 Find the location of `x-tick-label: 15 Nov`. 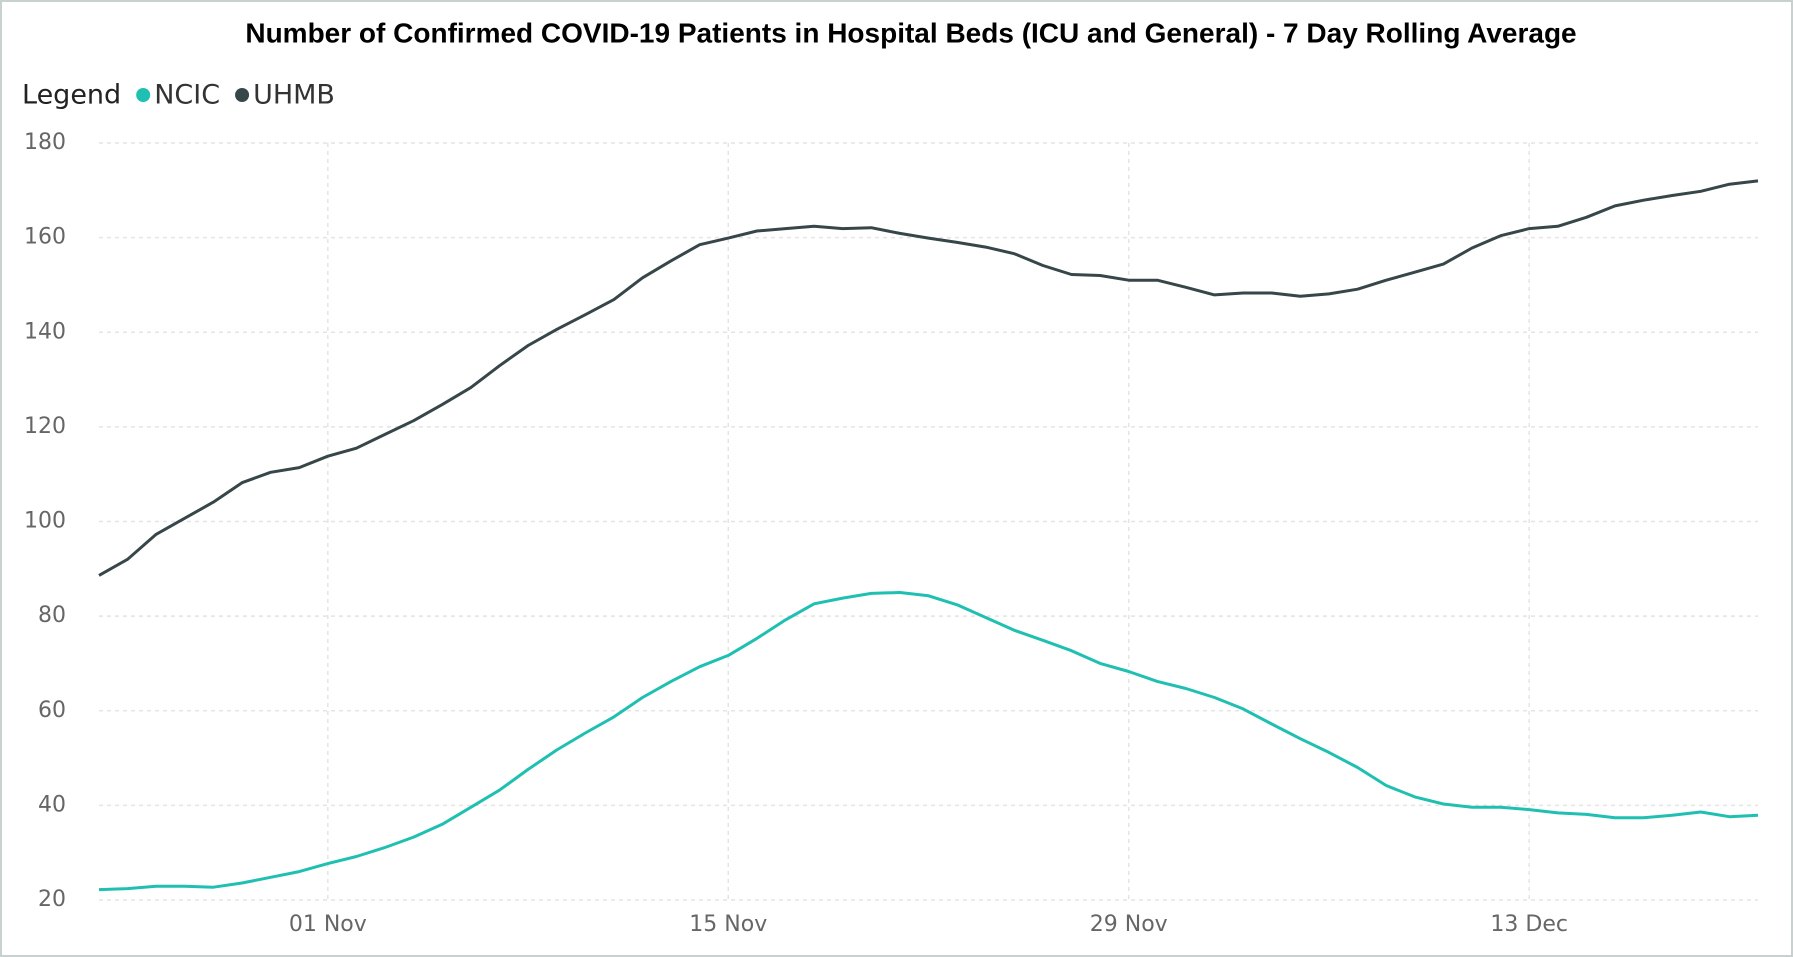

x-tick-label: 15 Nov is located at coordinates (728, 924).